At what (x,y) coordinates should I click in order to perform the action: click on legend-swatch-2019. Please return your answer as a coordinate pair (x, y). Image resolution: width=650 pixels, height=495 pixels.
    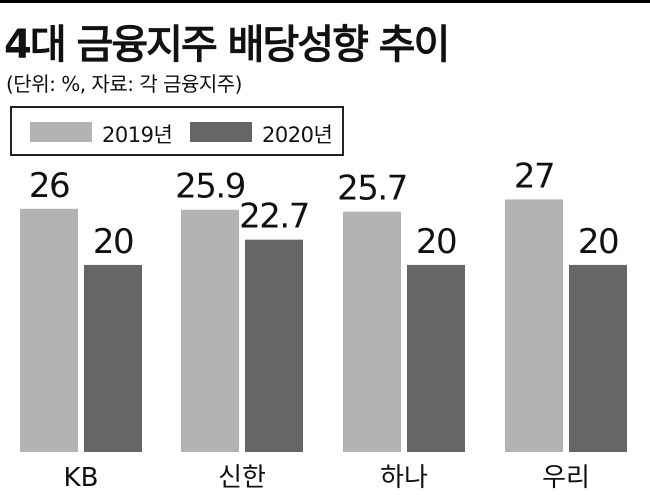
    Looking at the image, I should click on (61, 132).